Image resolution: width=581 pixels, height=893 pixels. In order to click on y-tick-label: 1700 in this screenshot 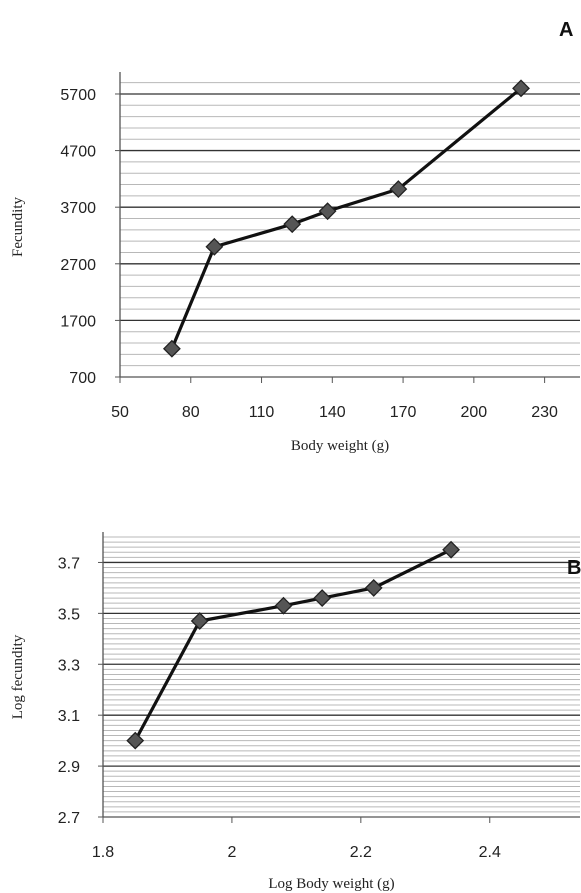, I will do `click(78, 321)`.